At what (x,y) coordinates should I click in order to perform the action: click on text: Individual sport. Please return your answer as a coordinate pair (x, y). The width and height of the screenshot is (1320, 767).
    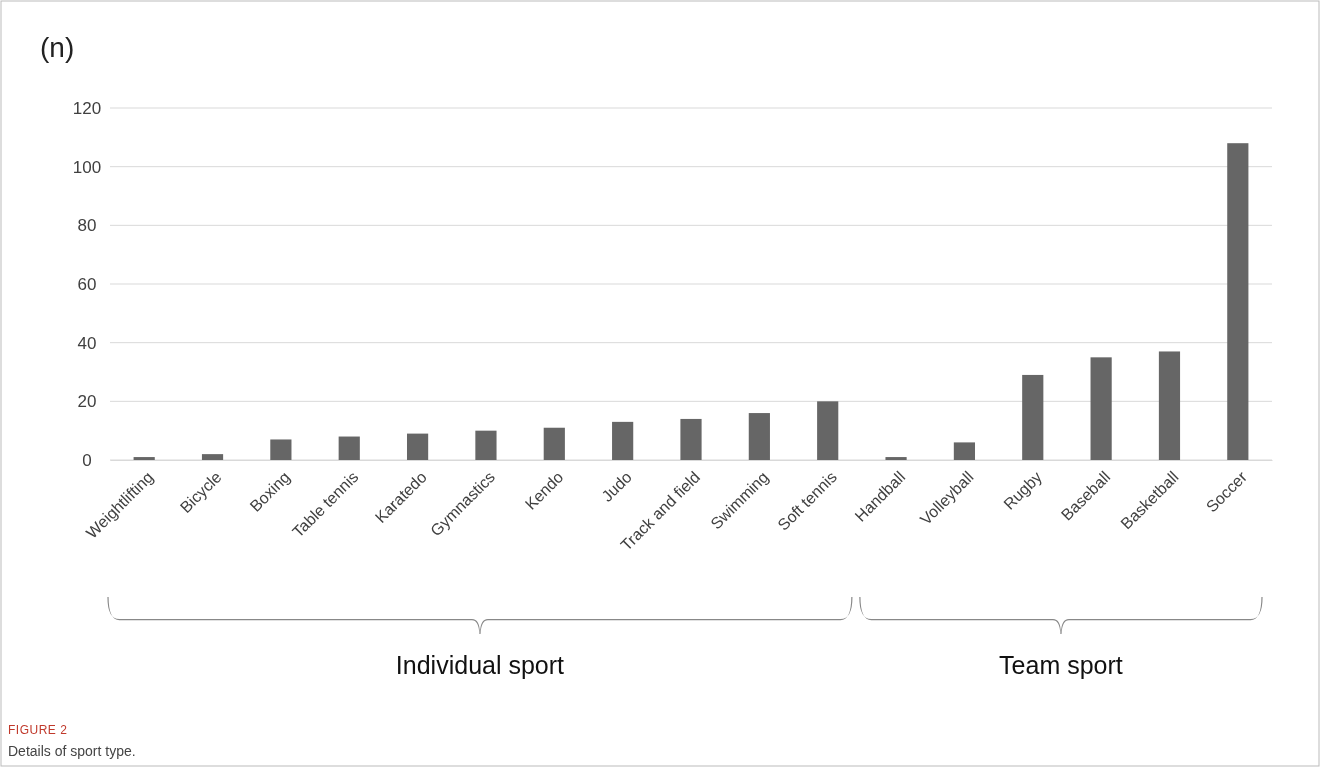
    Looking at the image, I should click on (480, 665).